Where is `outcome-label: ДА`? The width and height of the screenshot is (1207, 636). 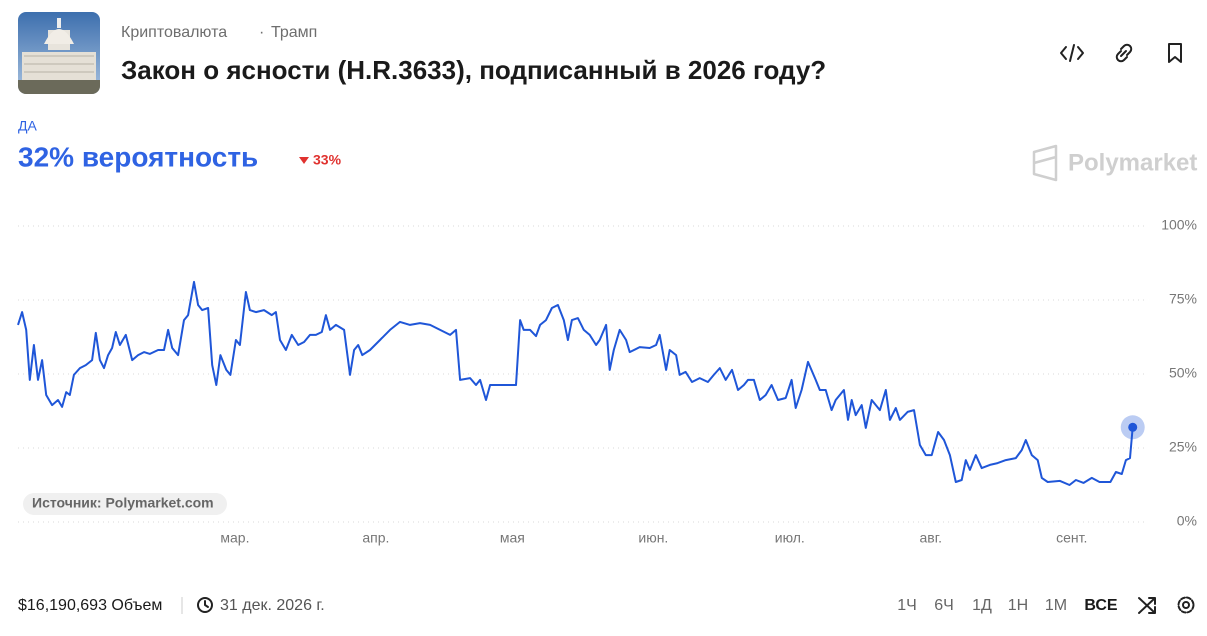
outcome-label: ДА is located at coordinates (27, 126).